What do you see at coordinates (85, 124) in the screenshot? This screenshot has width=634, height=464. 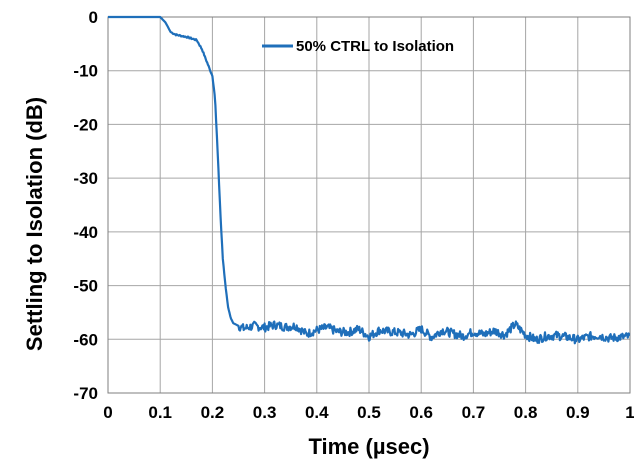 I see `y-tick-label: -20` at bounding box center [85, 124].